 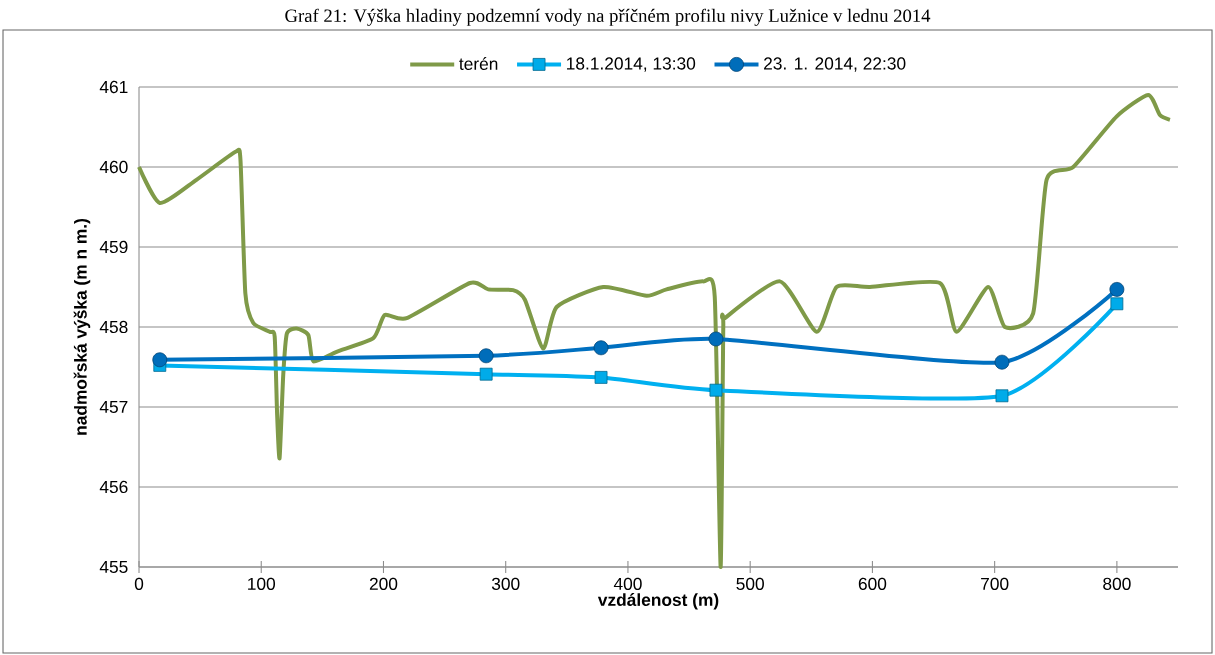 What do you see at coordinates (113, 327) in the screenshot?
I see `y-tick-label: 458` at bounding box center [113, 327].